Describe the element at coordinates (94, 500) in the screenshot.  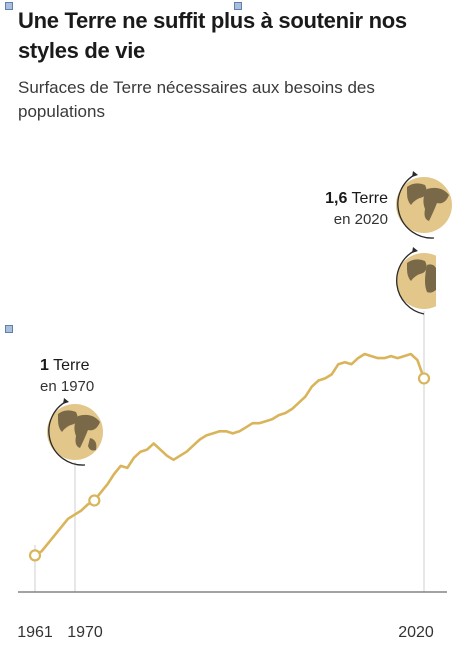
I see `marker-1970` at that location.